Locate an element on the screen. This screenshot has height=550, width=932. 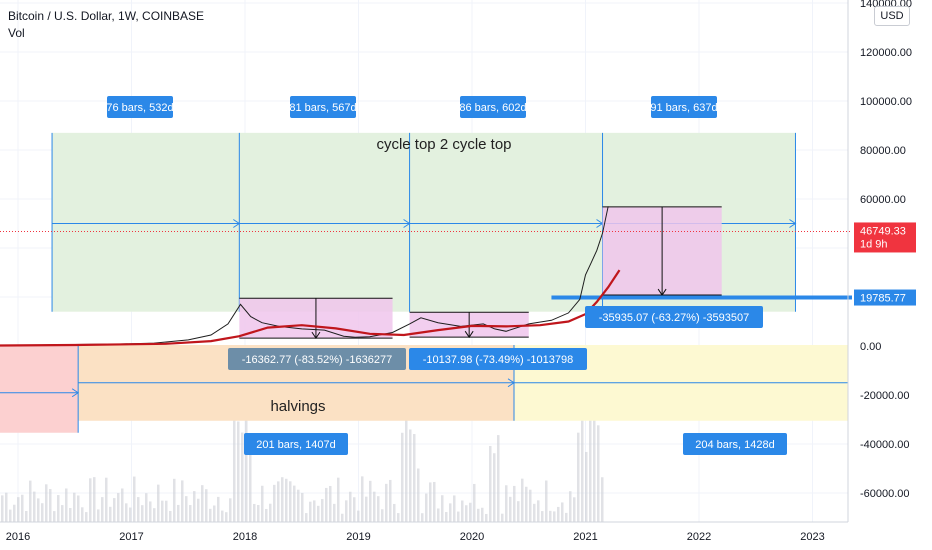
level-price-badge-text: 19785.77 is located at coordinates (883, 299).